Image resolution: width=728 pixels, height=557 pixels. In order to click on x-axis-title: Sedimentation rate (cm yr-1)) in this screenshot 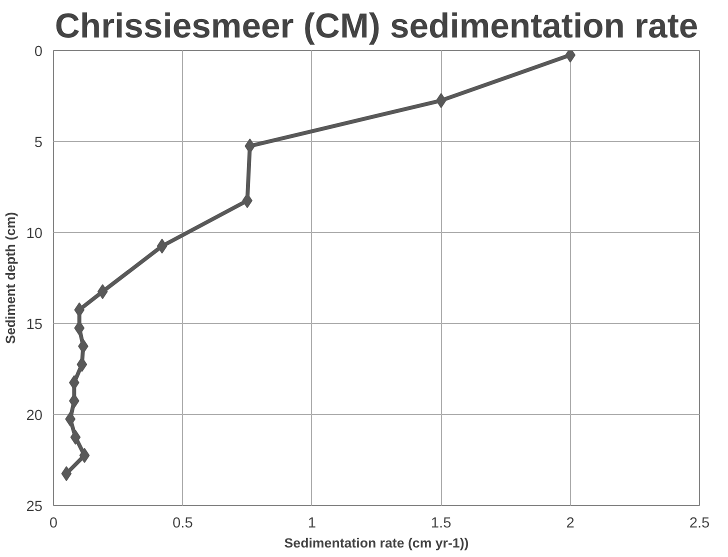, I will do `click(376, 543)`.